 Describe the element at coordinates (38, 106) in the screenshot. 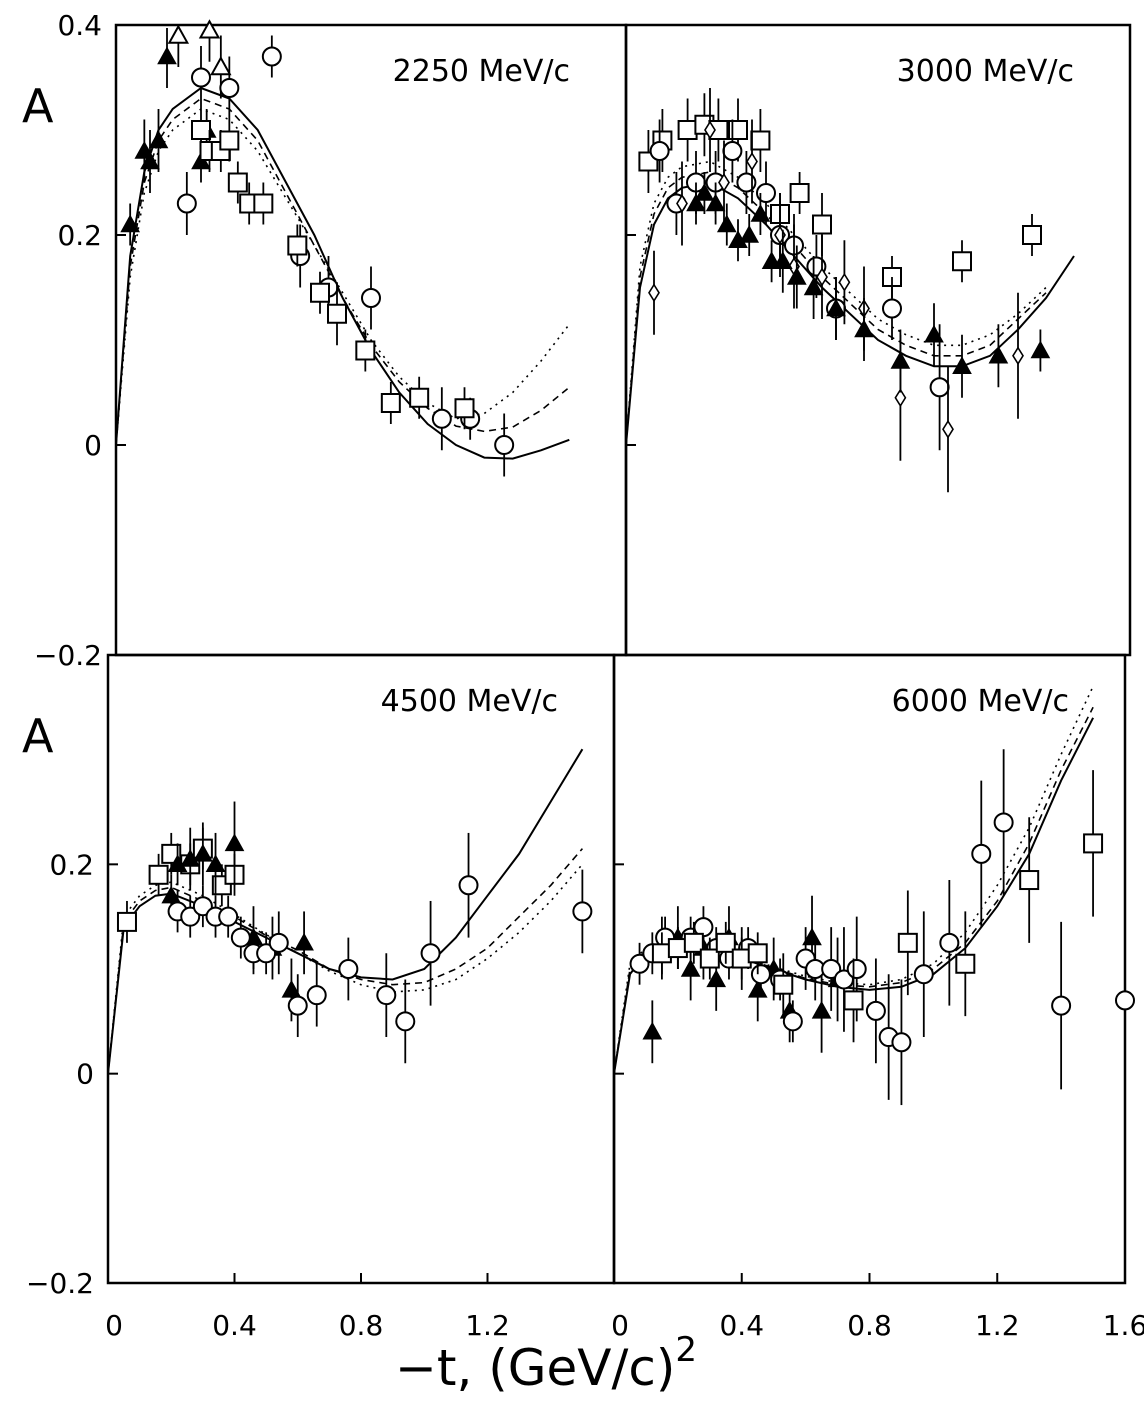

I see `y-axis-title-top: A` at that location.